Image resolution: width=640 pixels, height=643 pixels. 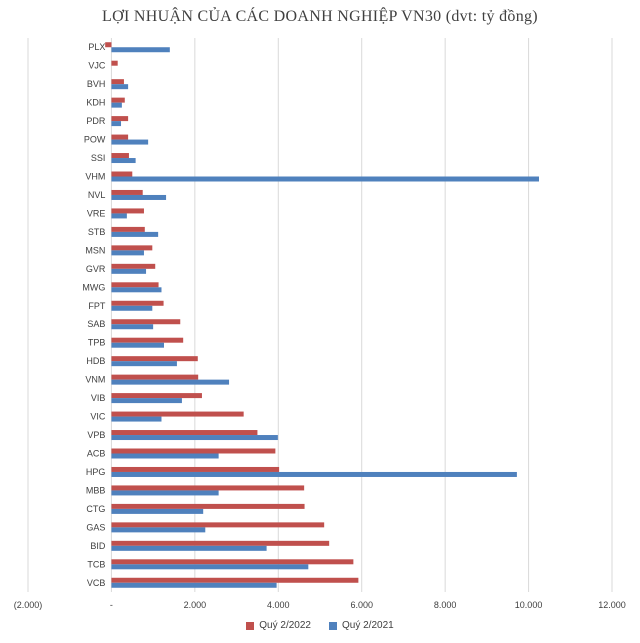 What do you see at coordinates (96, 84) in the screenshot?
I see `category-label-bvh: BVH` at bounding box center [96, 84].